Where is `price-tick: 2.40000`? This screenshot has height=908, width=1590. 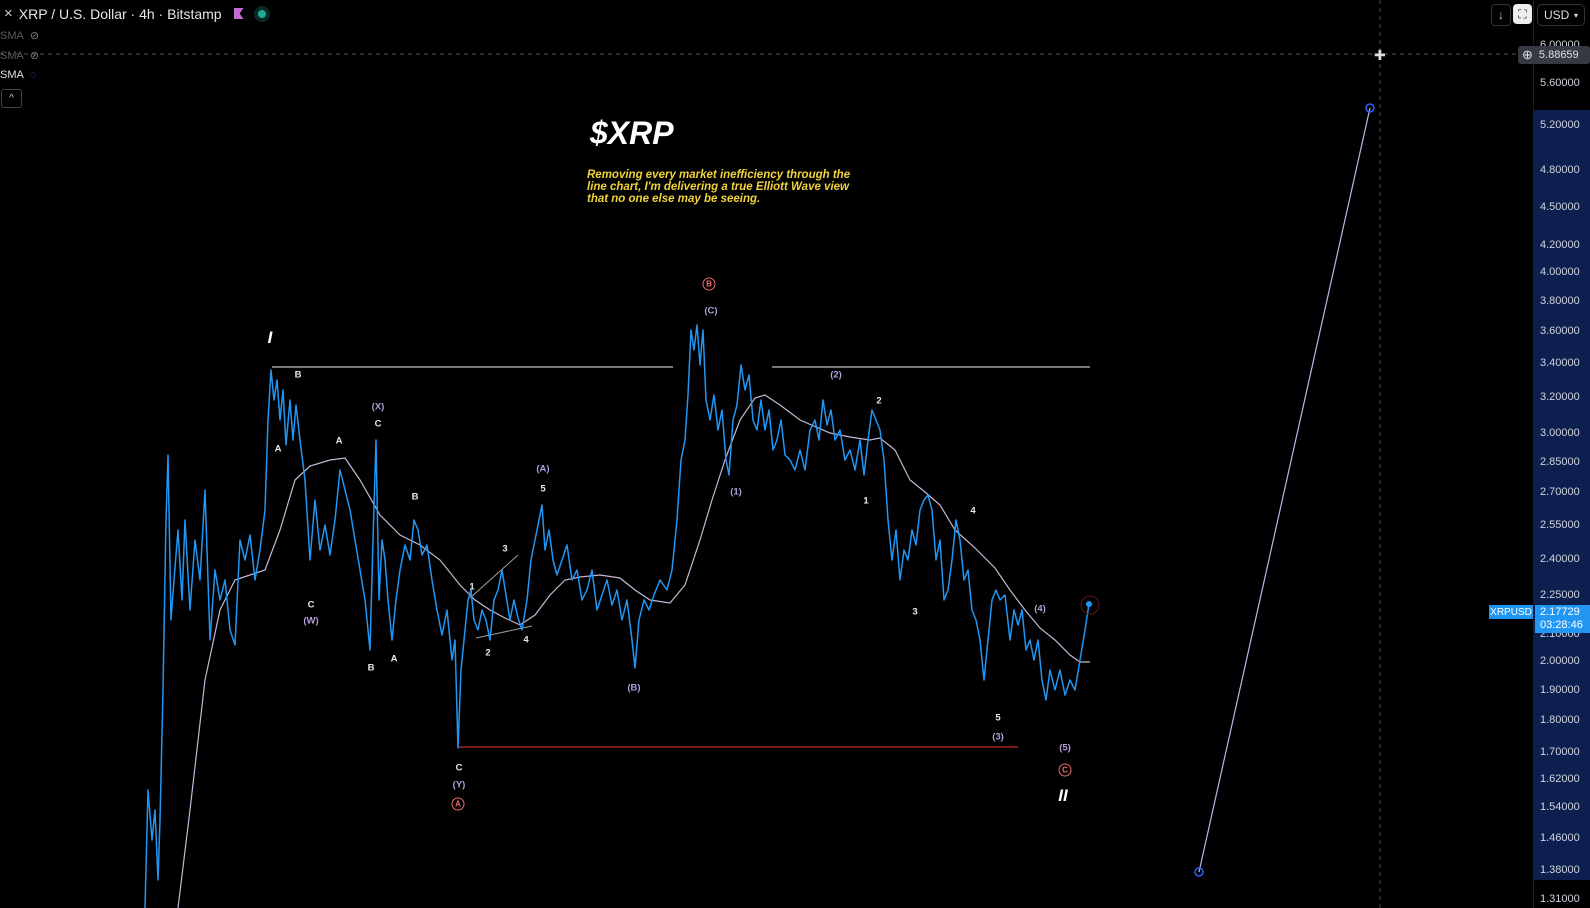
price-tick: 2.40000 is located at coordinates (1560, 559).